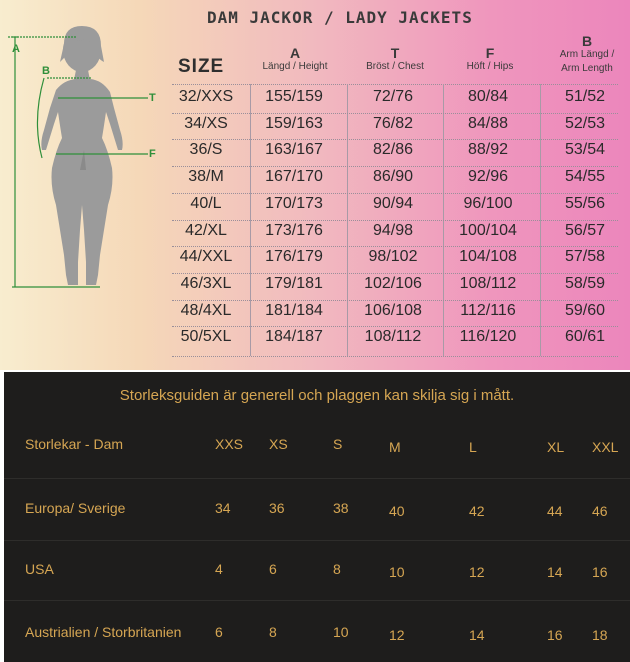 The height and width of the screenshot is (662, 630). I want to click on measurement-cell: 82/86, so click(393, 150).